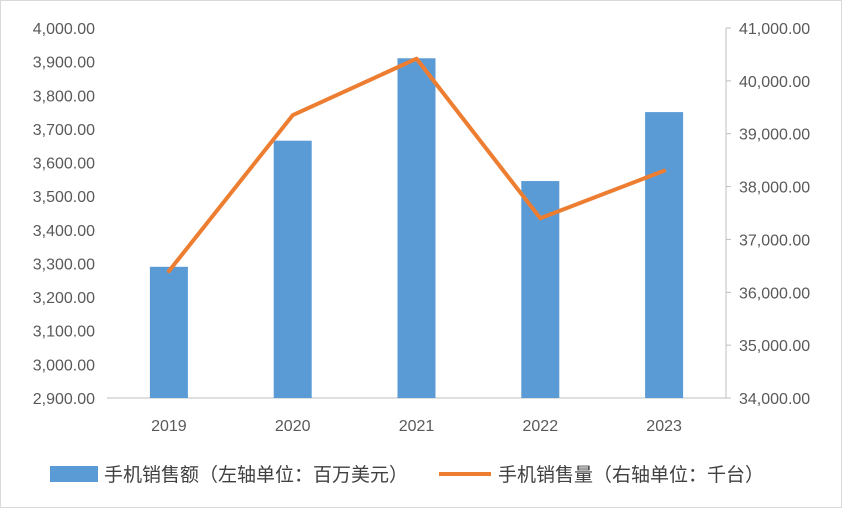  What do you see at coordinates (774, 135) in the screenshot?
I see `right-axis-tick-label: 39,000.00` at bounding box center [774, 135].